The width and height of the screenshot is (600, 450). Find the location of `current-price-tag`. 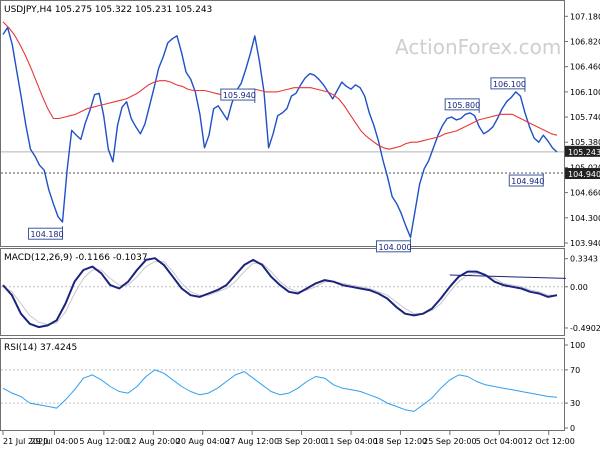

current-price-tag is located at coordinates (582, 151).